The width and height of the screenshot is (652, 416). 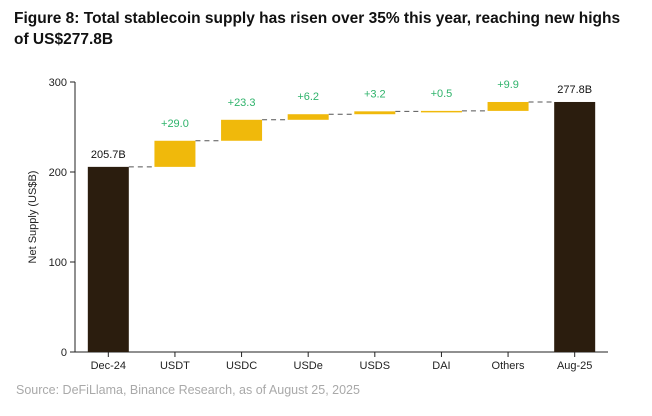 What do you see at coordinates (508, 85) in the screenshot?
I see `data-label: +9.9` at bounding box center [508, 85].